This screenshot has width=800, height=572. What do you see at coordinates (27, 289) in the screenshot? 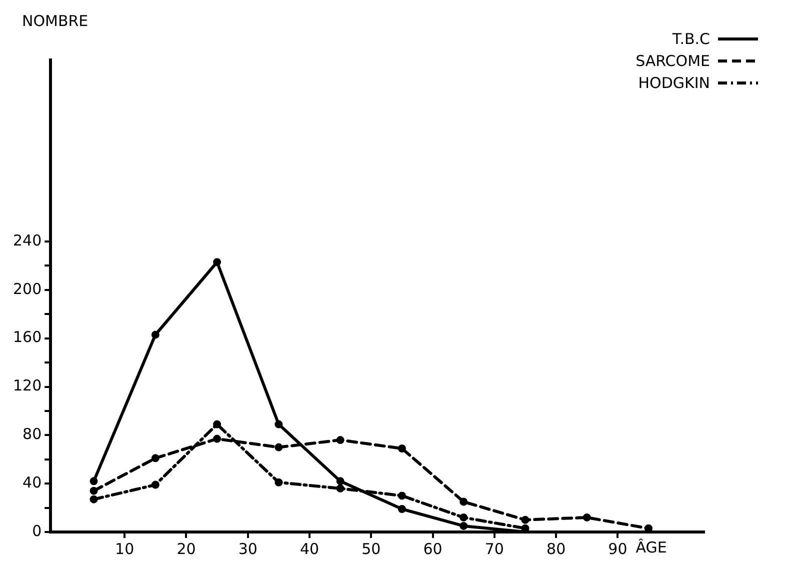
I see `y-tick-label: 200` at bounding box center [27, 289].